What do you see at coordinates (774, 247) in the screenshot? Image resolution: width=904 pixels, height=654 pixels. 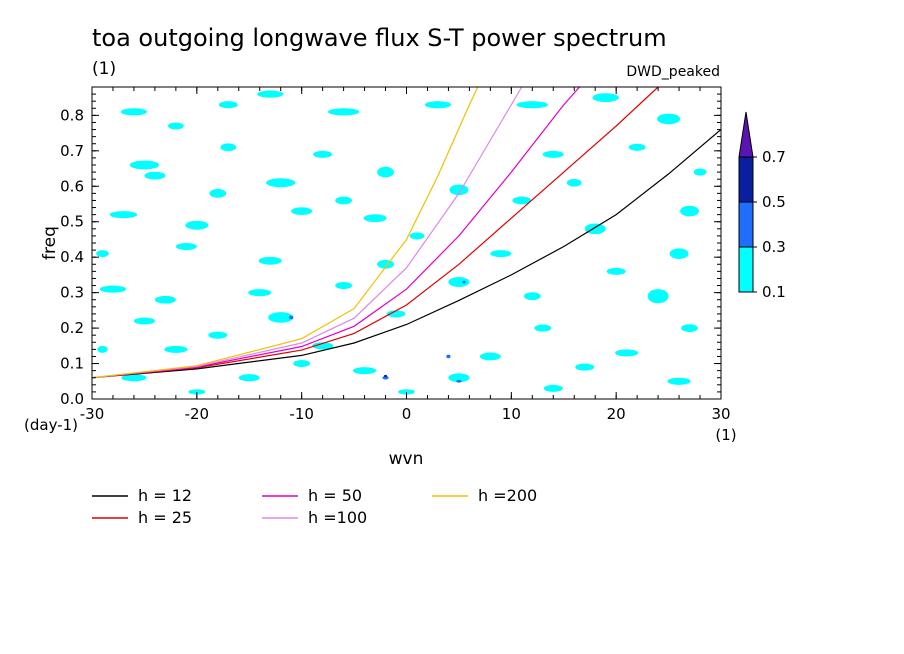 I see `colorbar-label: 0.3` at bounding box center [774, 247].